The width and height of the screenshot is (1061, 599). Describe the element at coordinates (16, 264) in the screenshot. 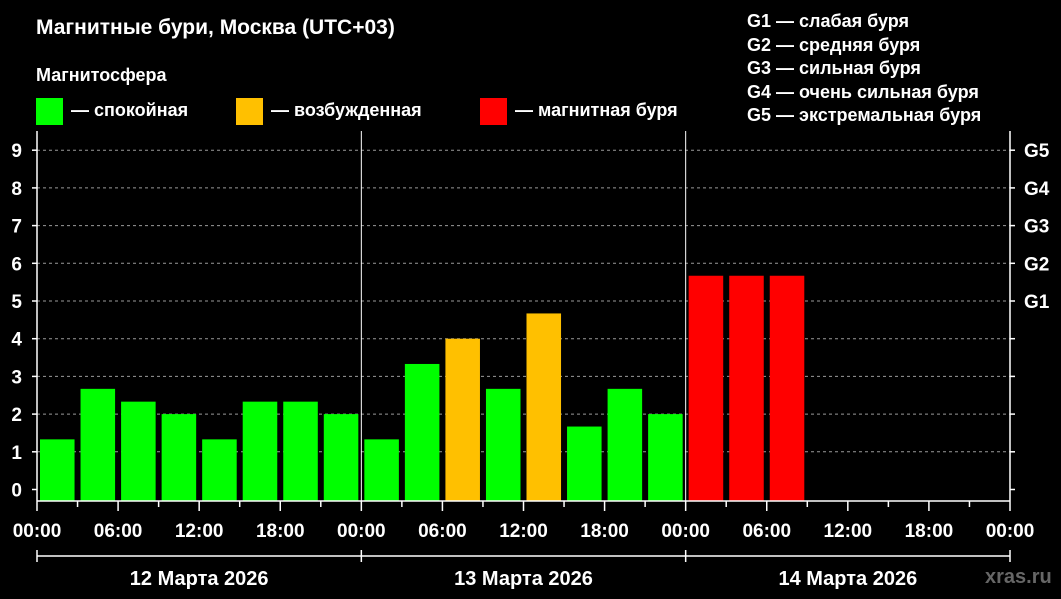

I see `y-tick-label: 6` at that location.